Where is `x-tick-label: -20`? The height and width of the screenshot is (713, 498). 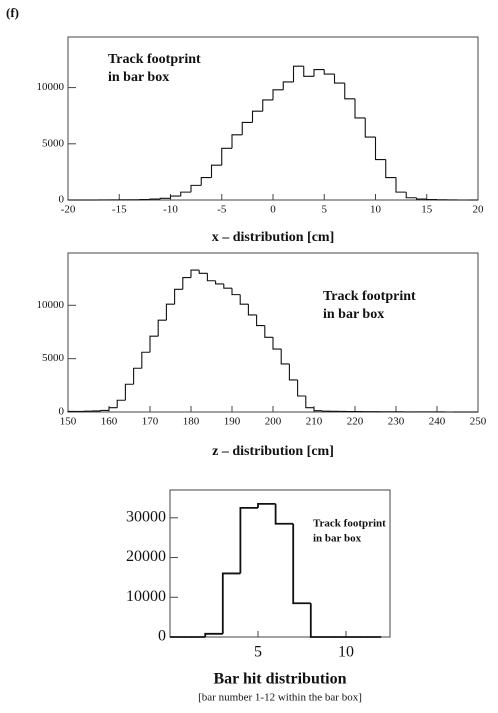 x-tick-label: -20 is located at coordinates (68, 210).